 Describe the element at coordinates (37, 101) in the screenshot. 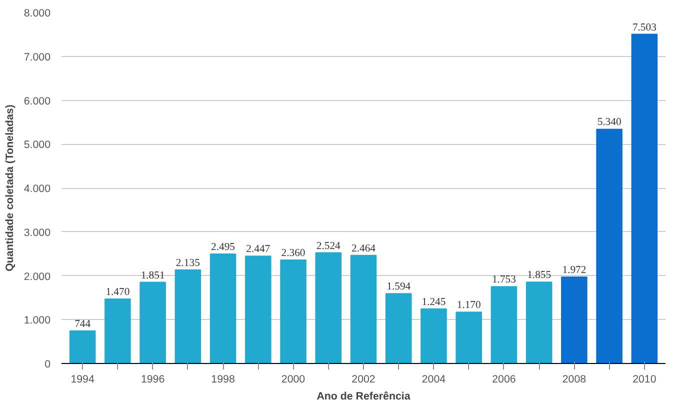

I see `y-tick-label: 6.000` at that location.